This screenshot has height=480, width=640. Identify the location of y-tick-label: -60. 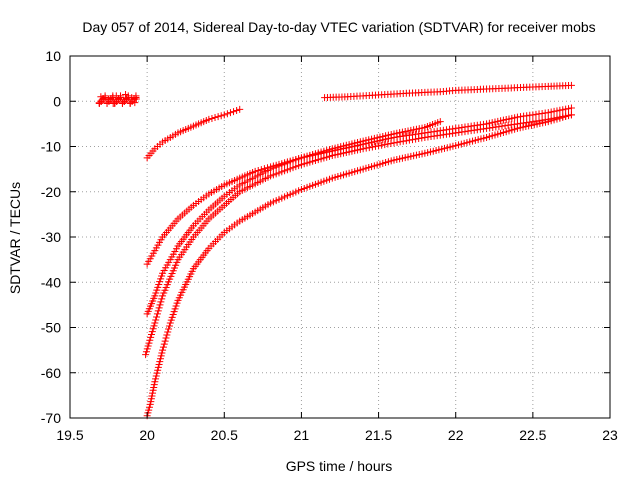
(51, 373).